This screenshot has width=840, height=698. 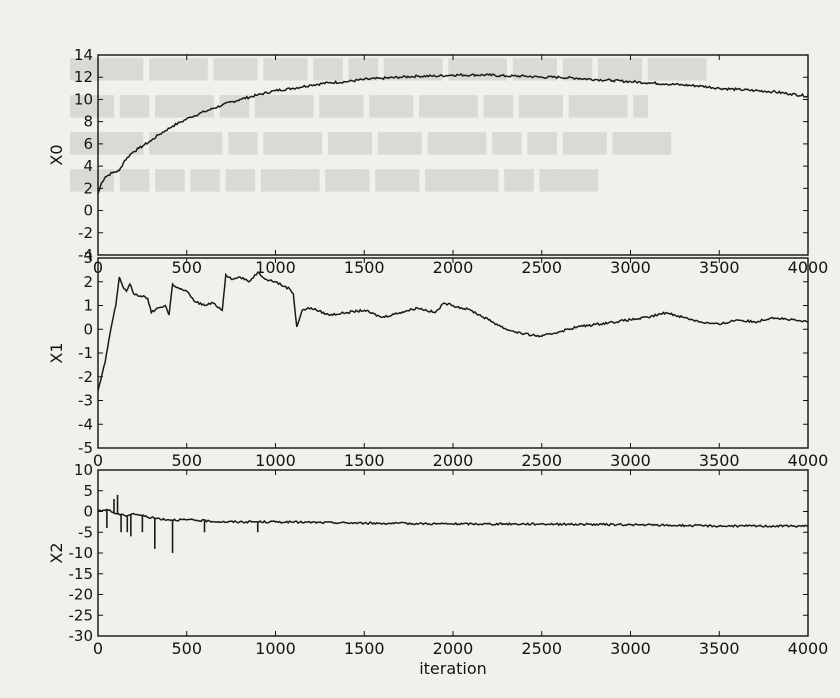 I want to click on y-axis-label: X1, so click(x=56, y=352).